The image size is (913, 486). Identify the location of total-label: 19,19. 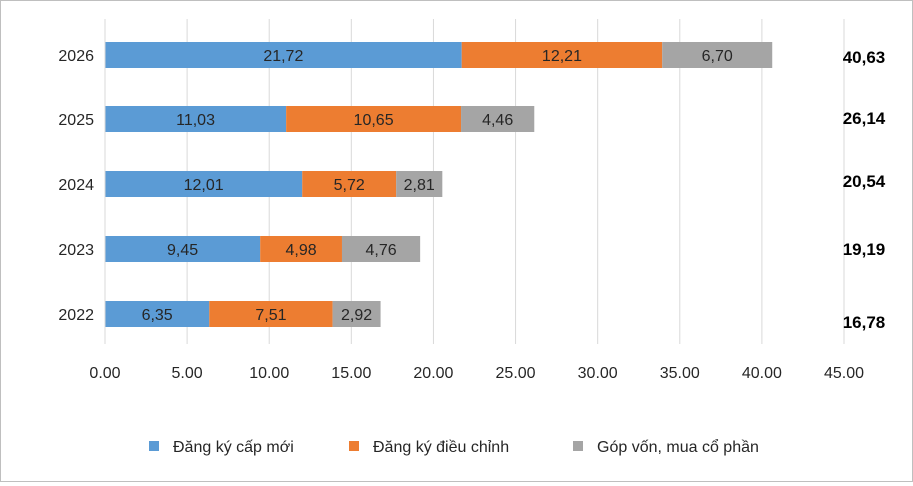
(864, 249).